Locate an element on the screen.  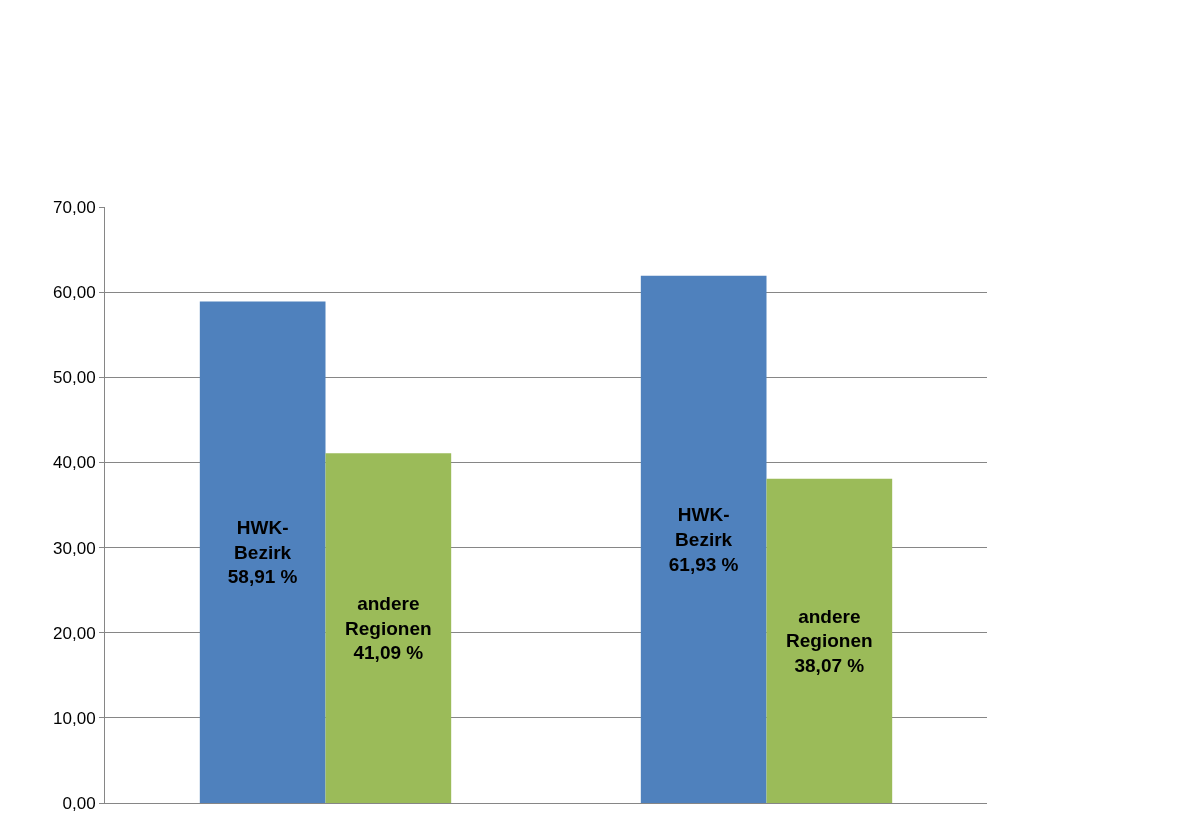
y-tick-label: 70,00 is located at coordinates (74, 207).